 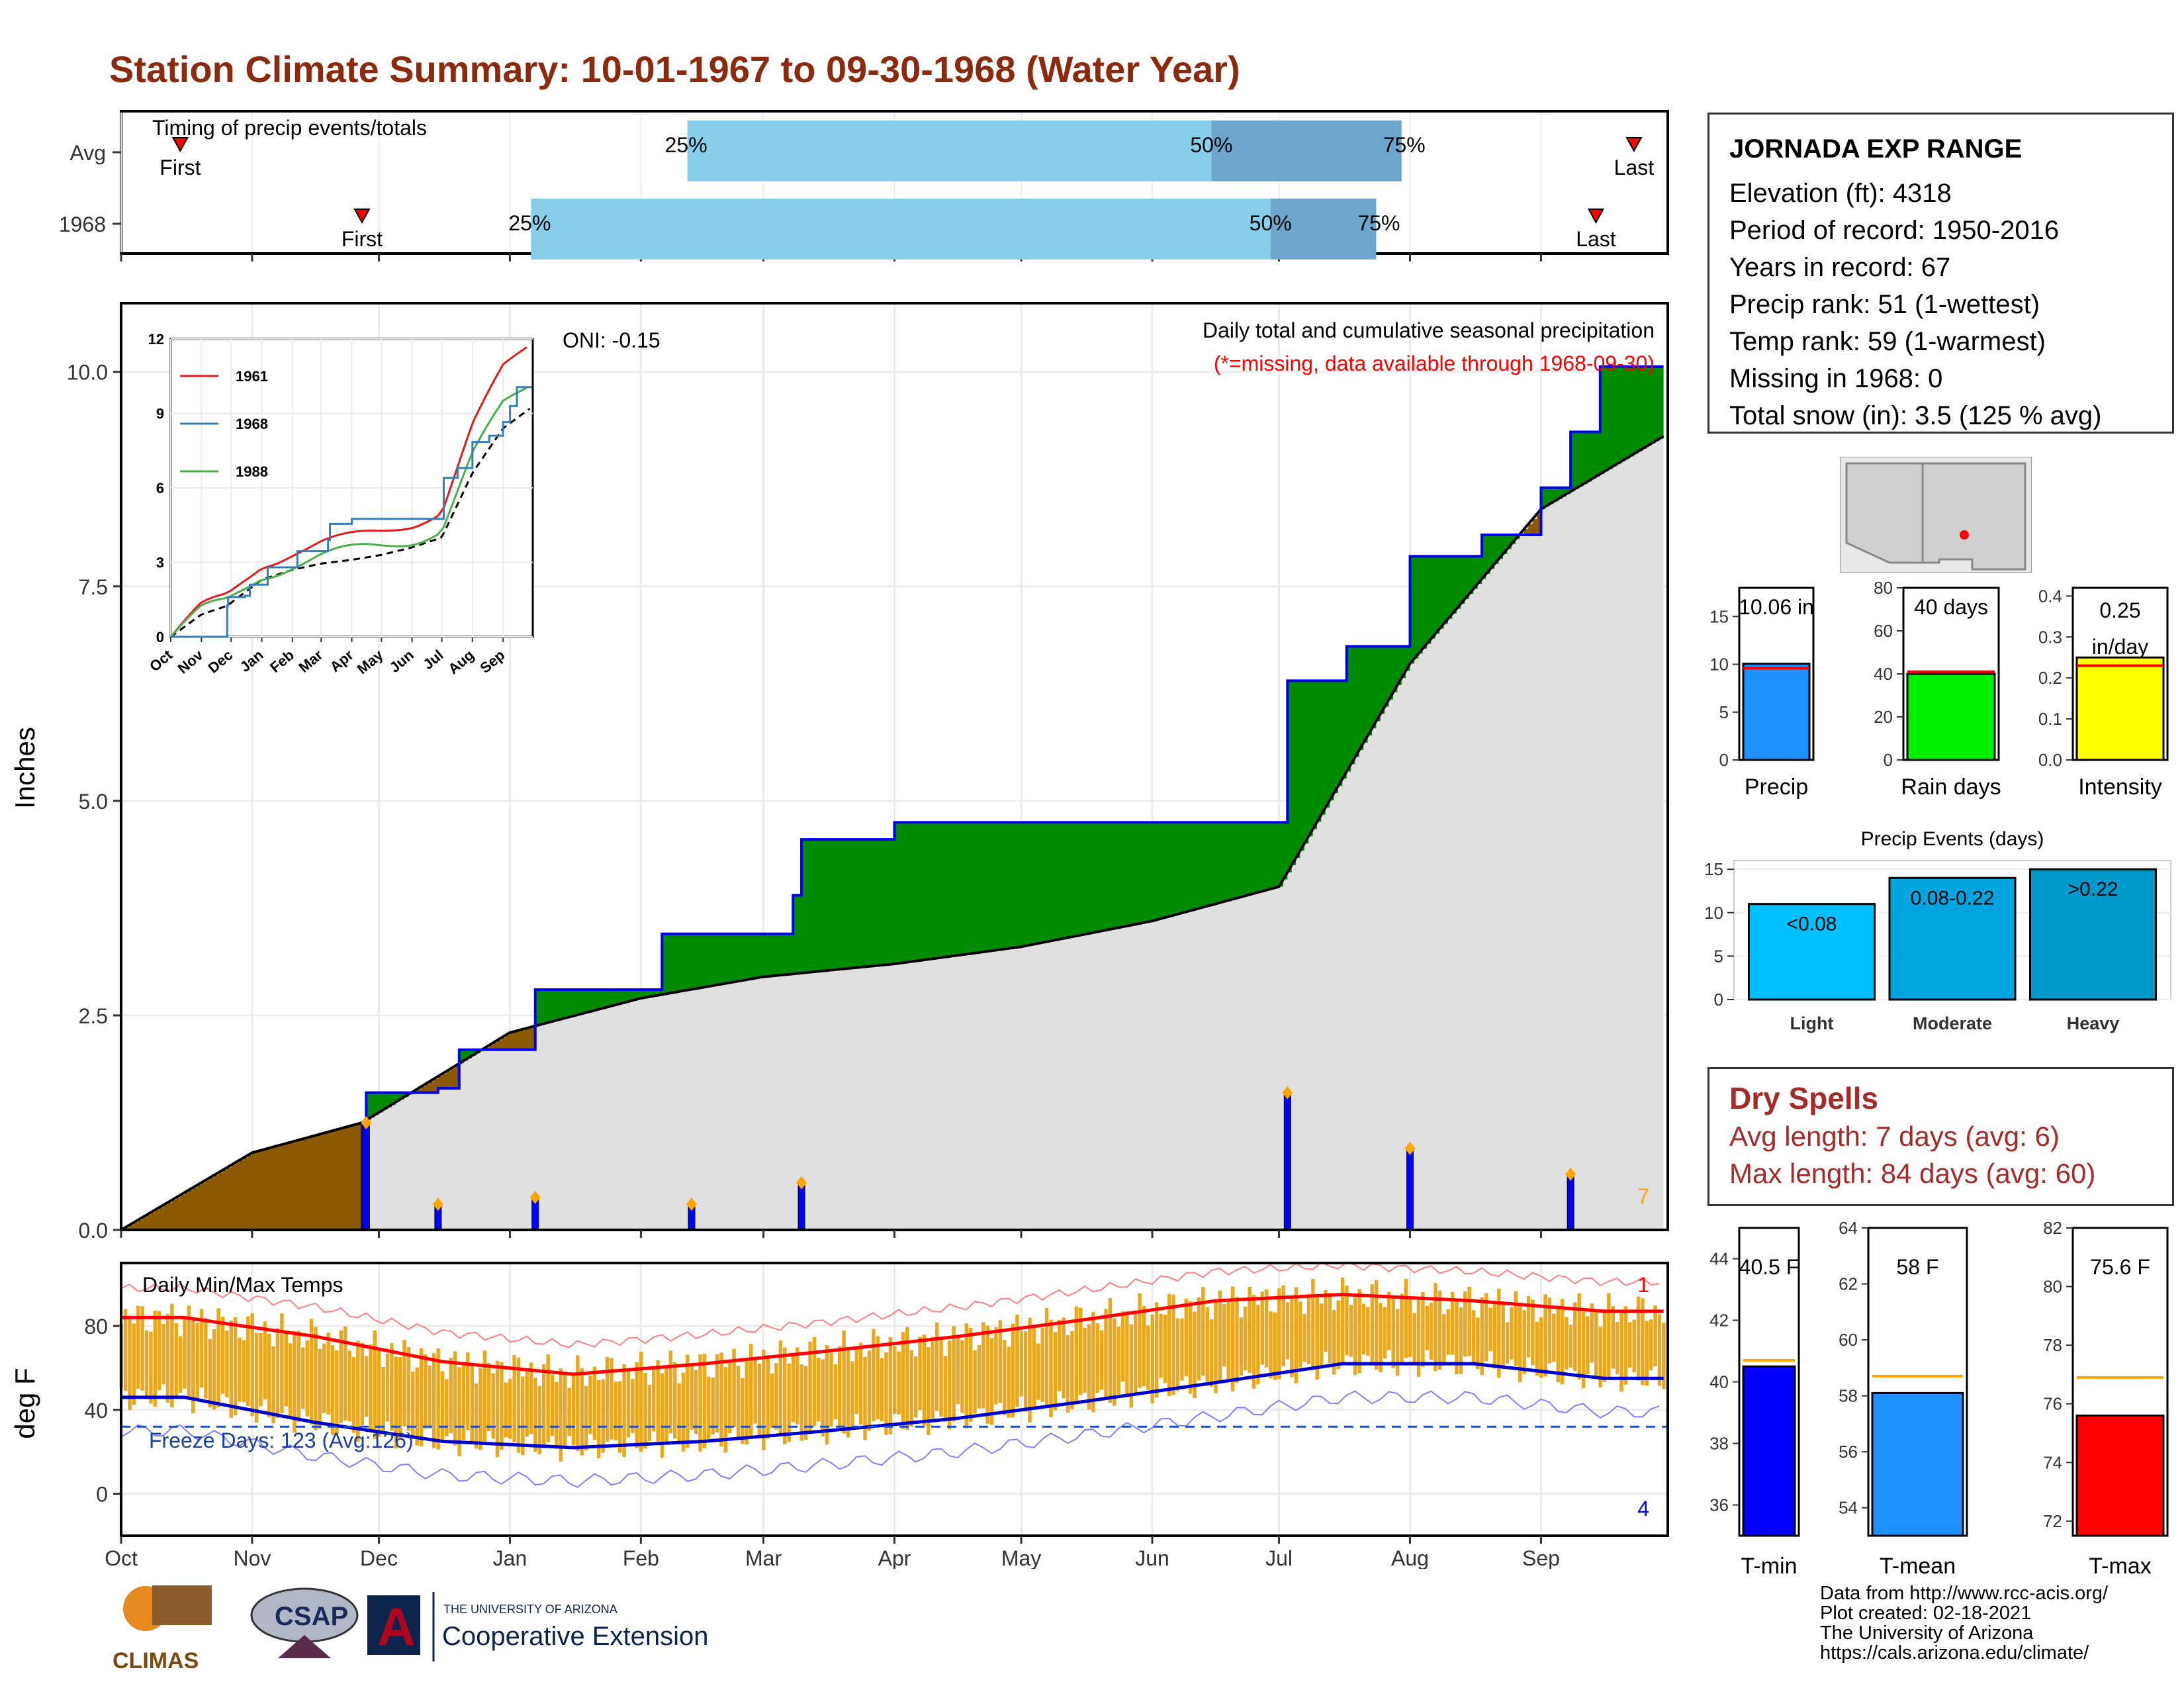 I want to click on temp-y-axis-title: deg F, so click(x=24, y=1403).